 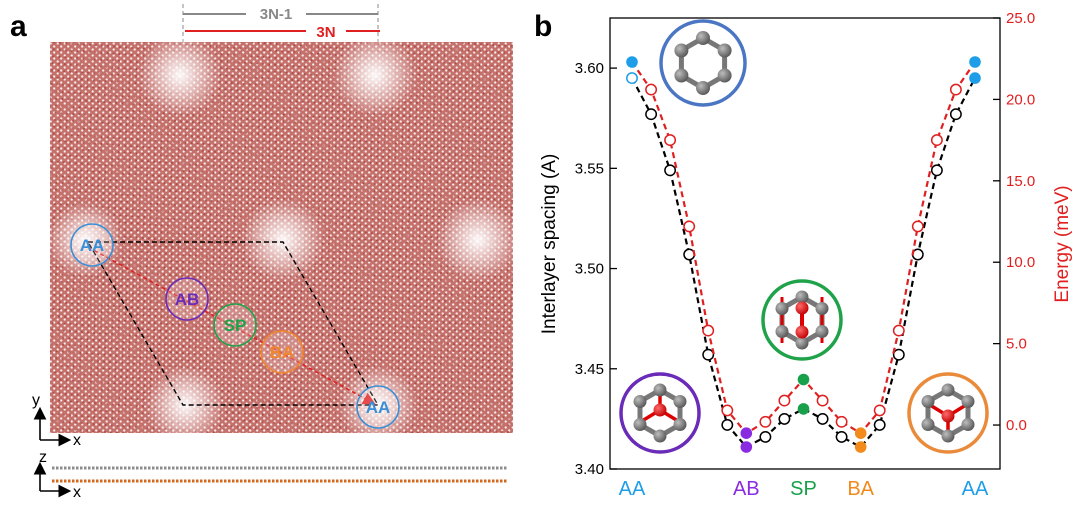 I want to click on right-tick-label: 5.0, so click(x=1016, y=344).